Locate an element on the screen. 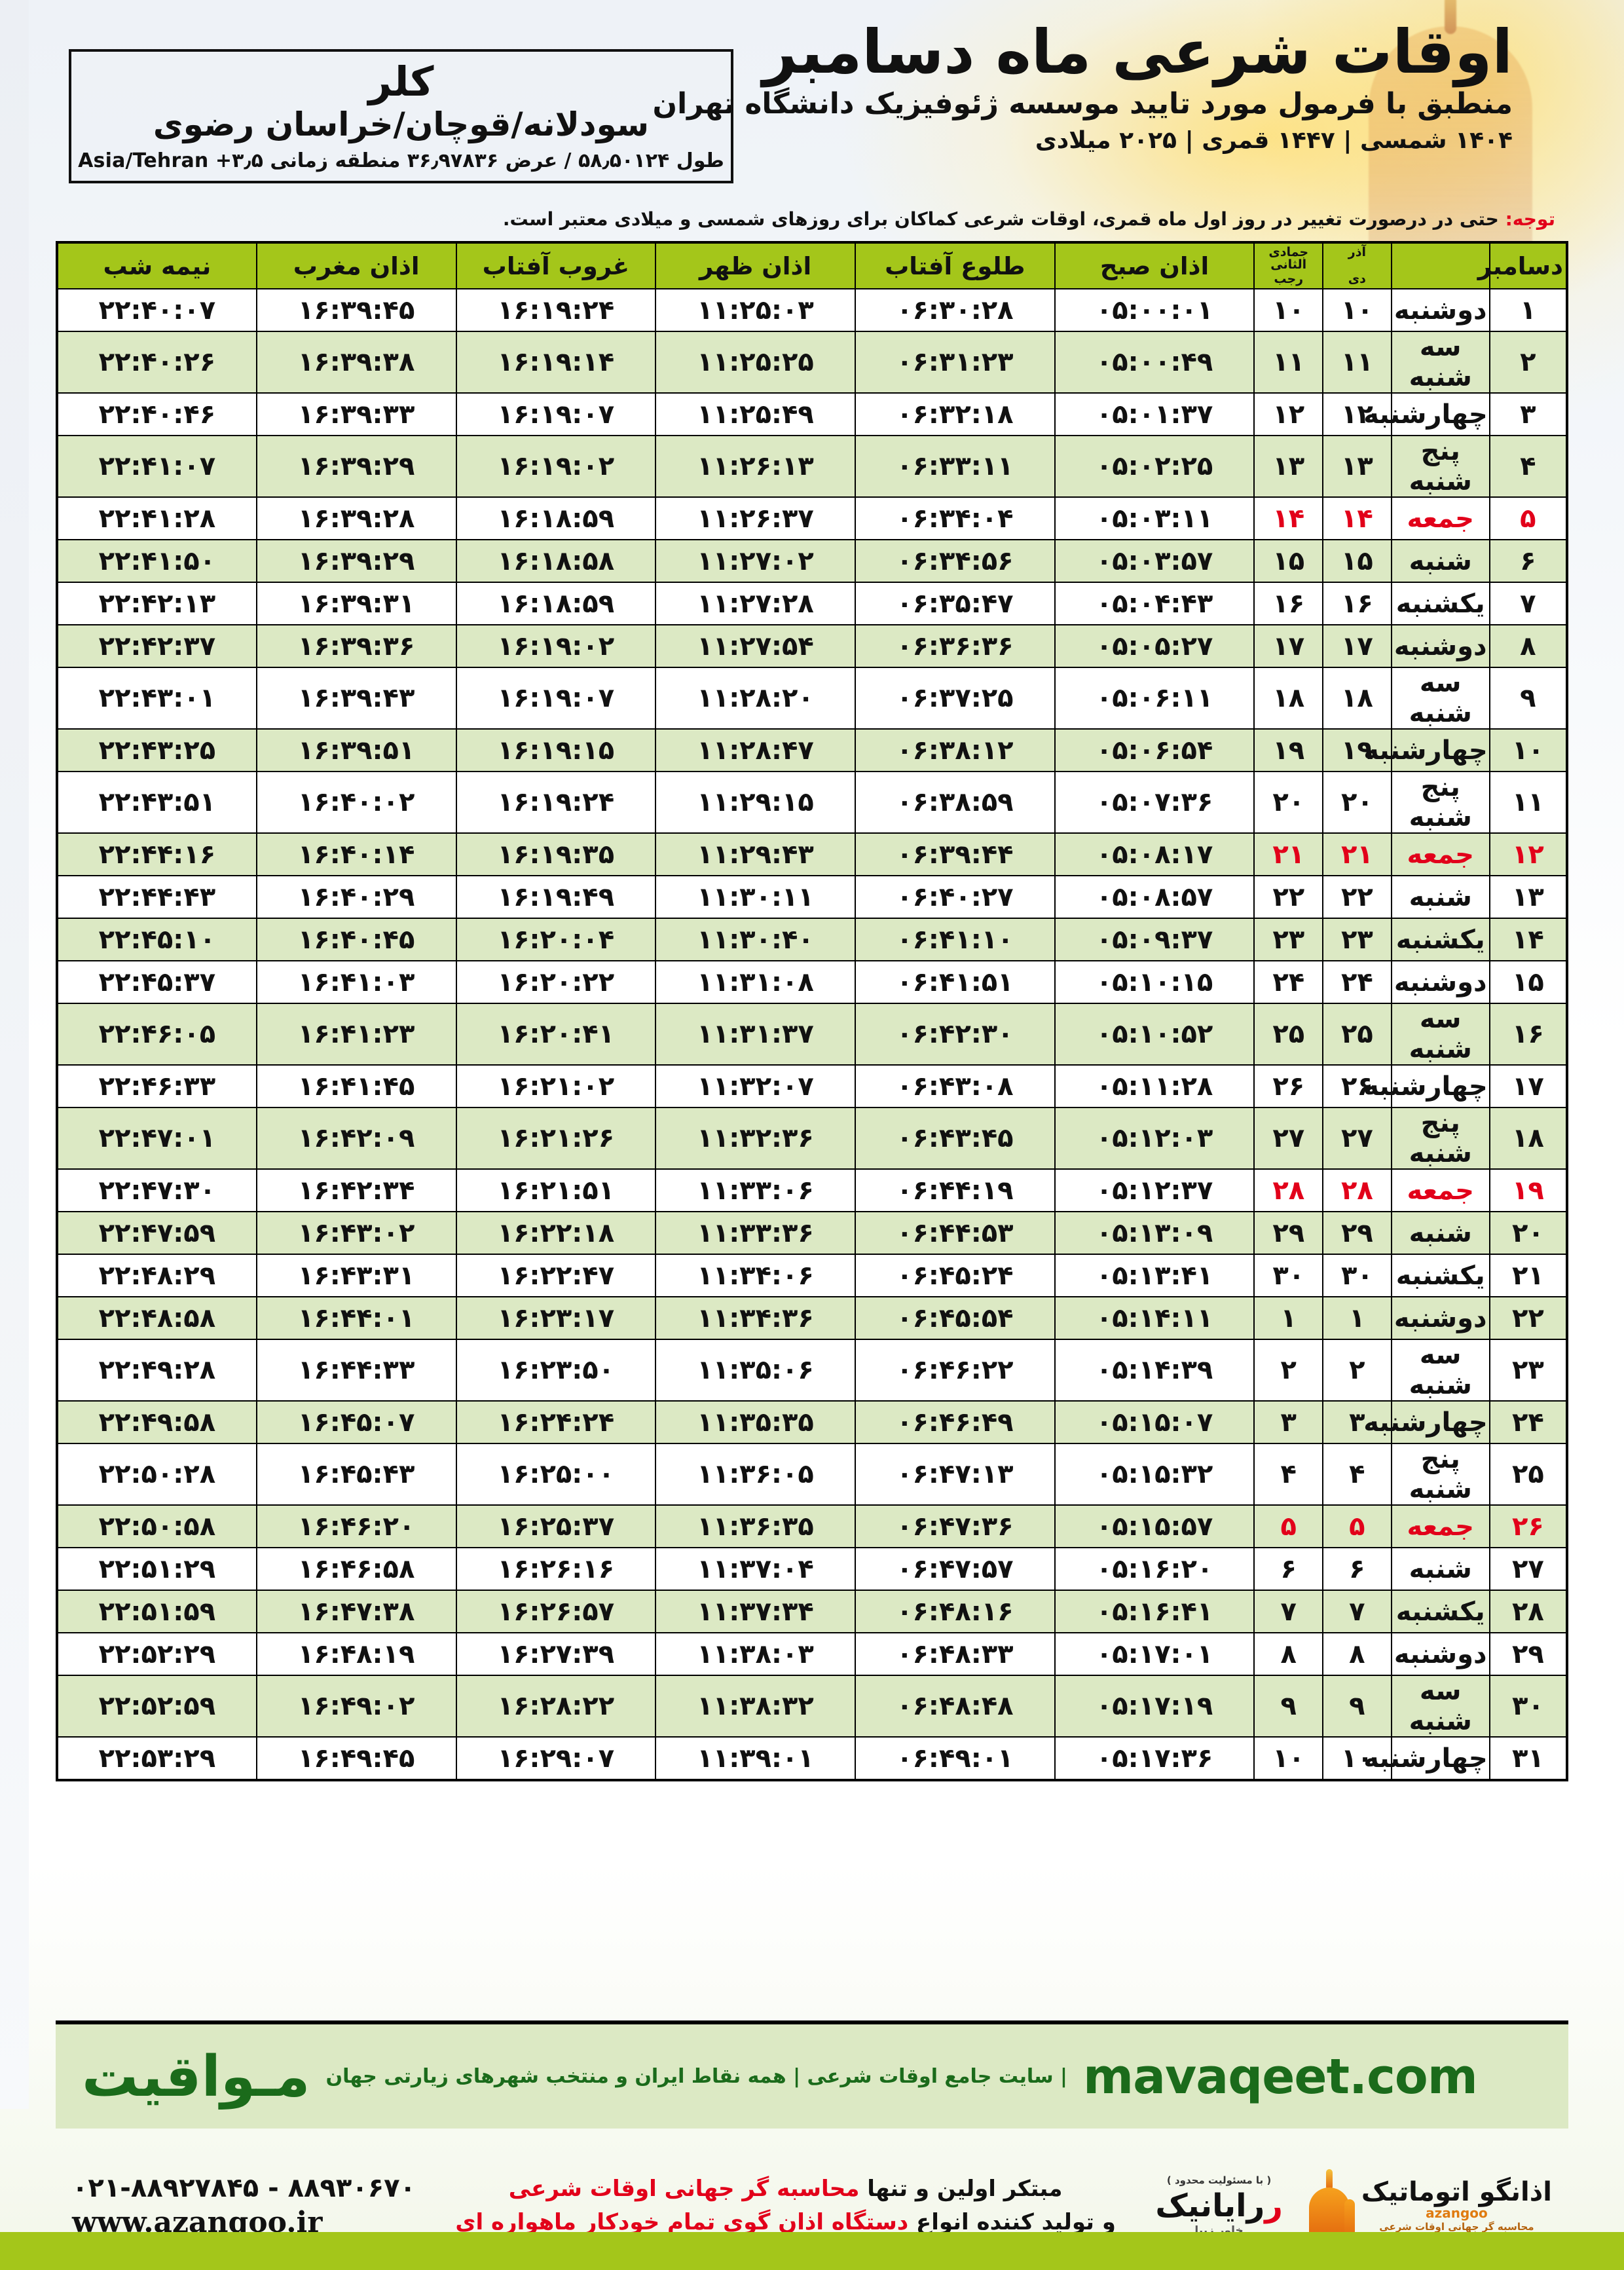 The height and width of the screenshot is (2270, 1624). col-header-solar-month: آذر دی is located at coordinates (1357, 265).